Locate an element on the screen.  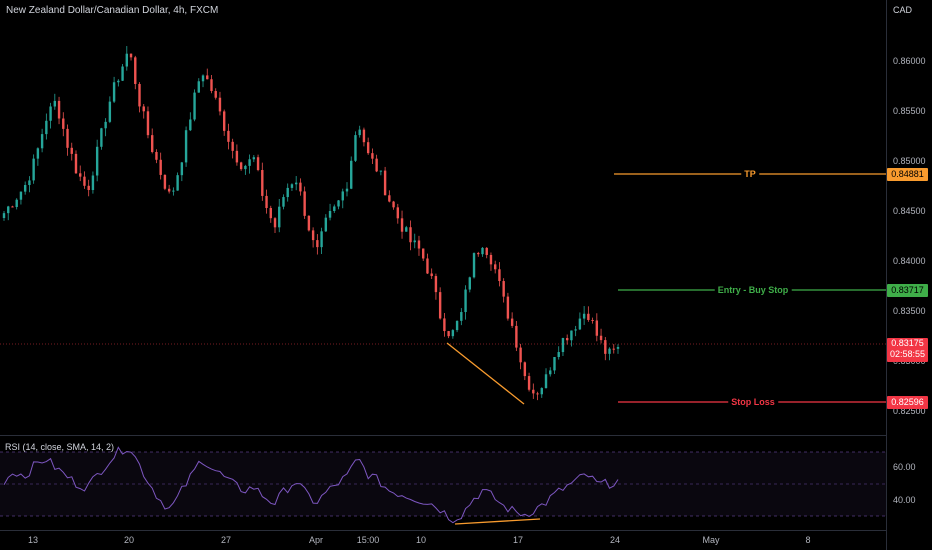
current-price-value: 0.83175 is located at coordinates (907, 343).